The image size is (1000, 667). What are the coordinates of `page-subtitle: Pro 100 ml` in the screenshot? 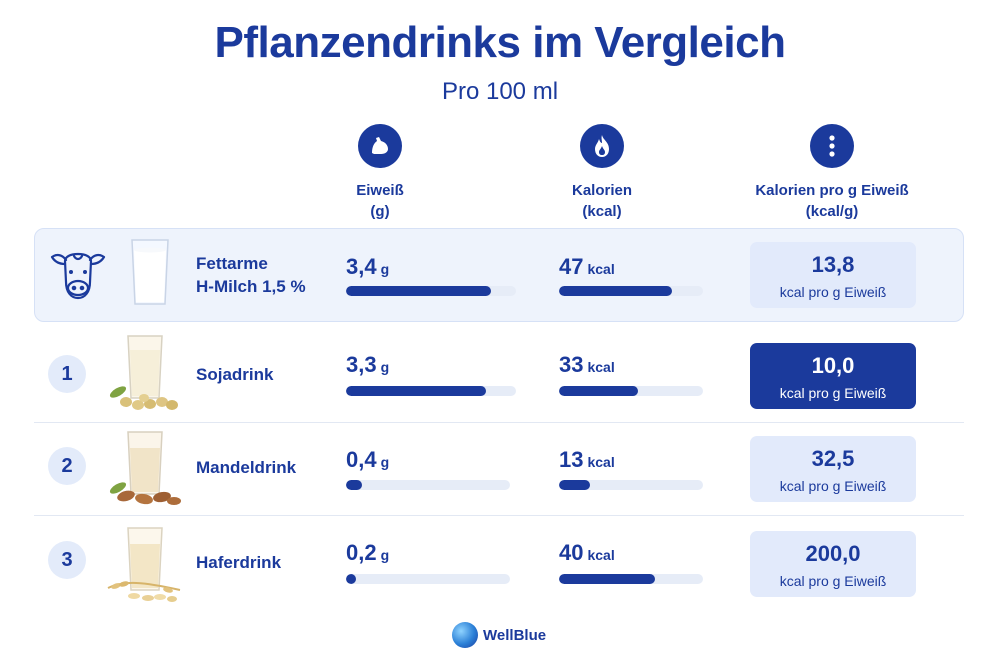 It's located at (500, 91).